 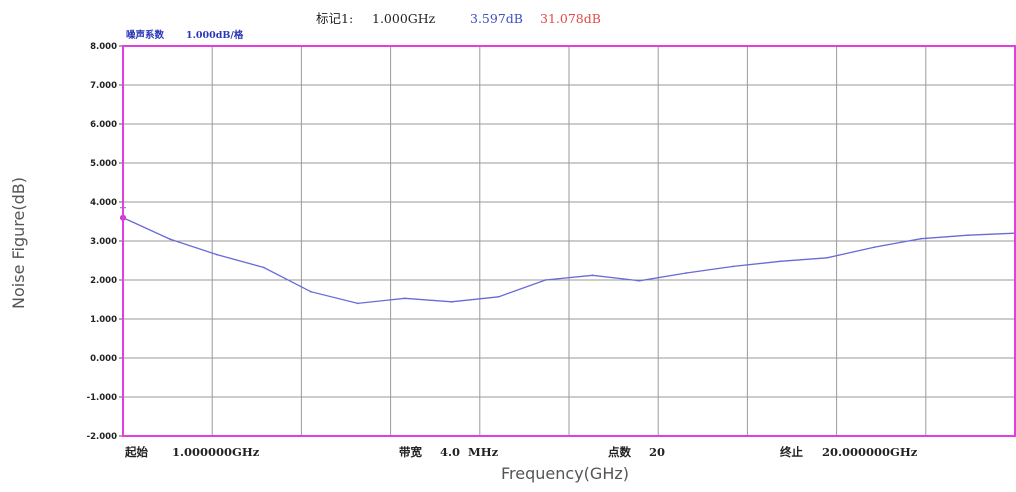 I want to click on points-value: 20, so click(x=657, y=452).